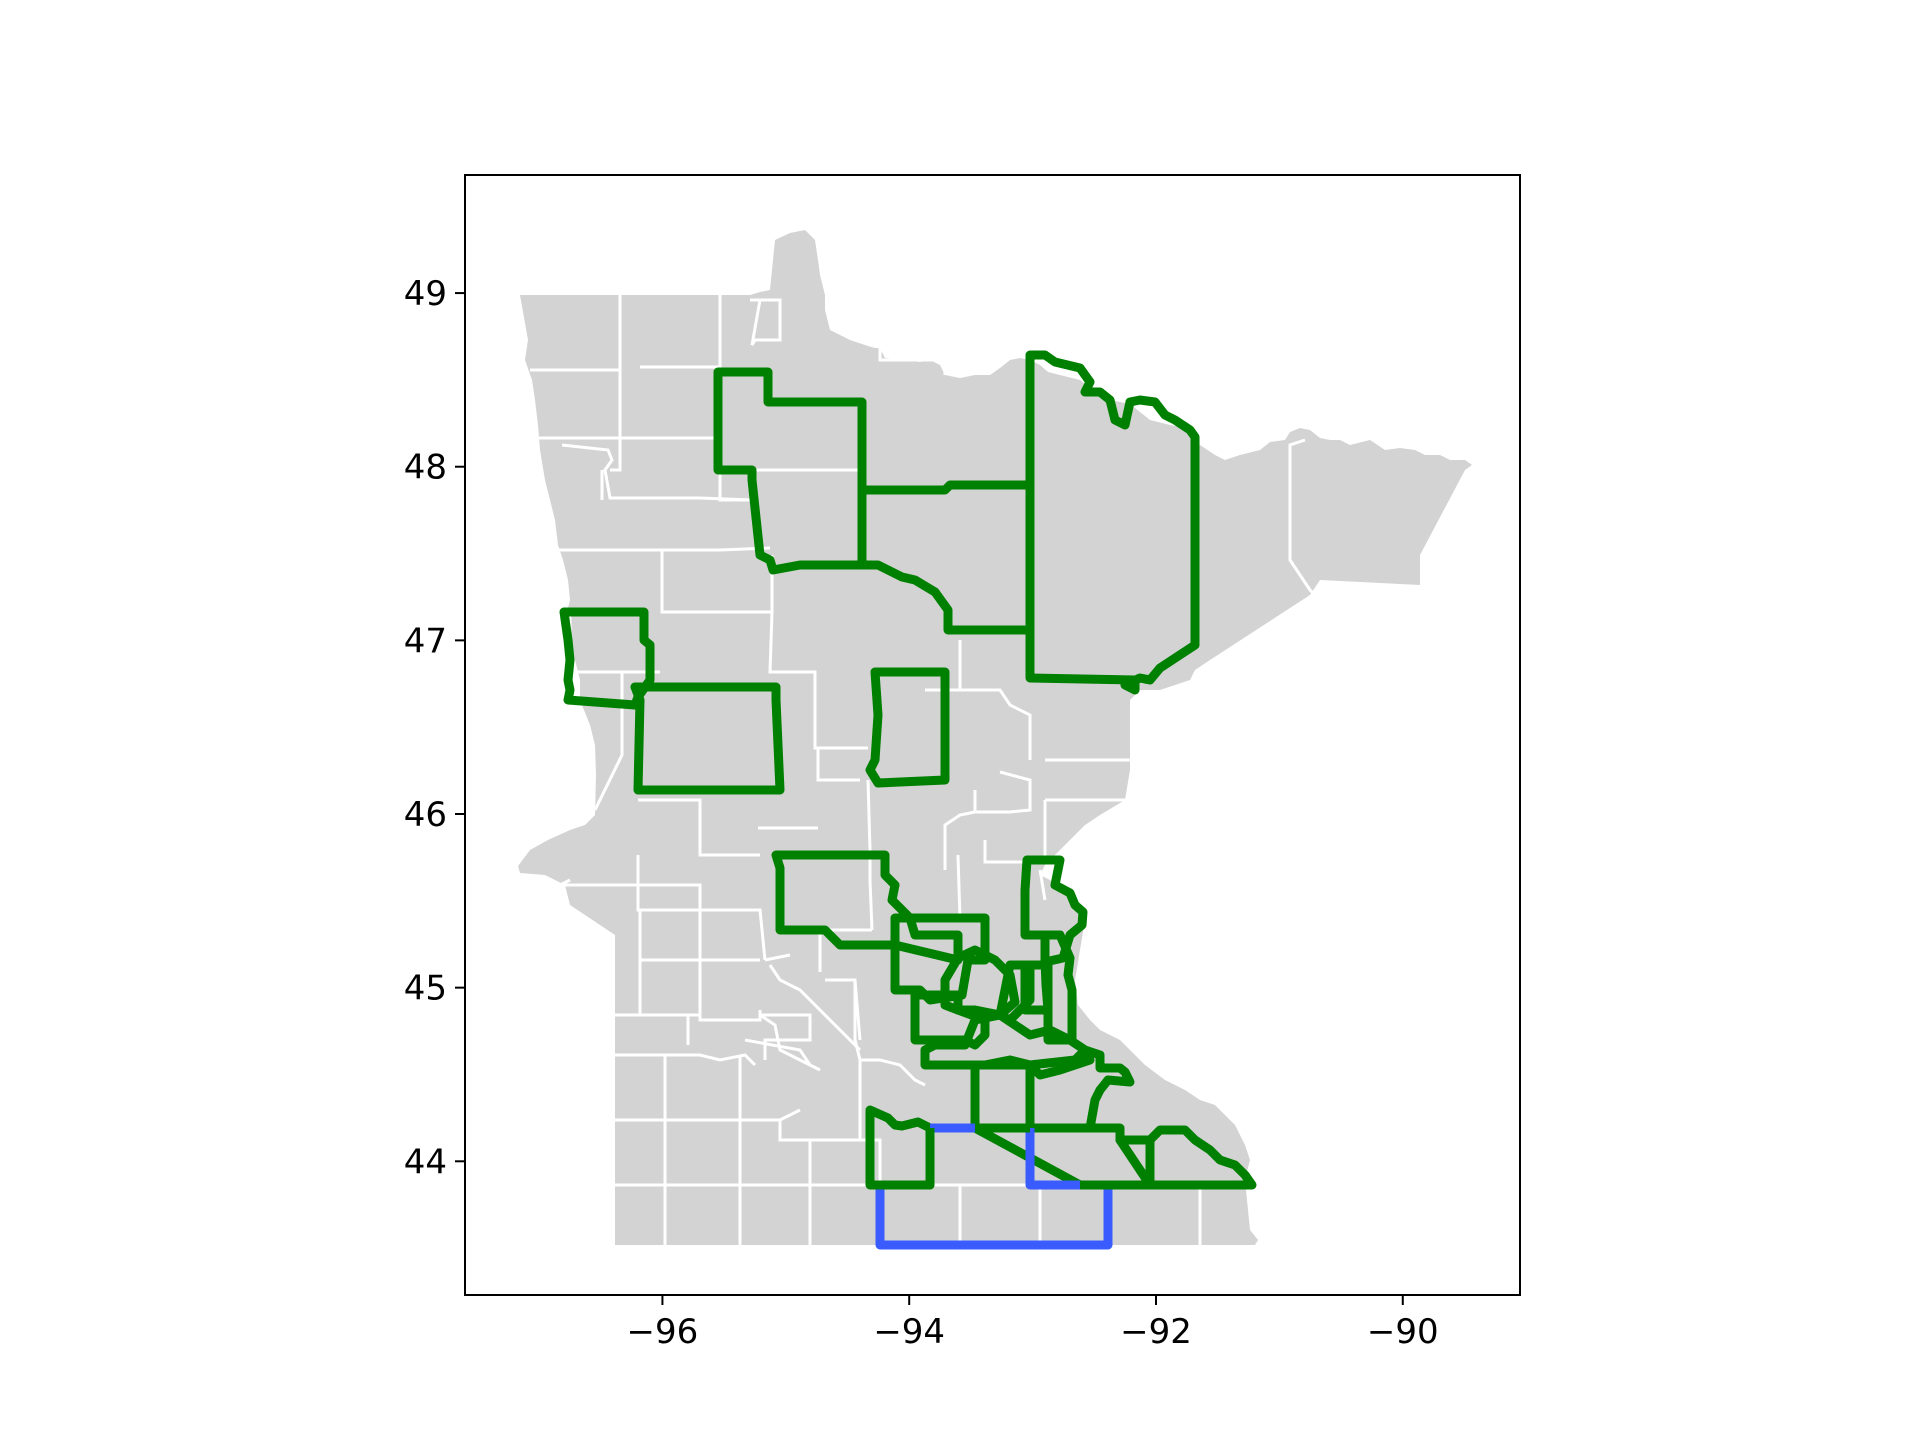  Describe the element at coordinates (707, 738) in the screenshot. I see `county-highlight-west` at that location.